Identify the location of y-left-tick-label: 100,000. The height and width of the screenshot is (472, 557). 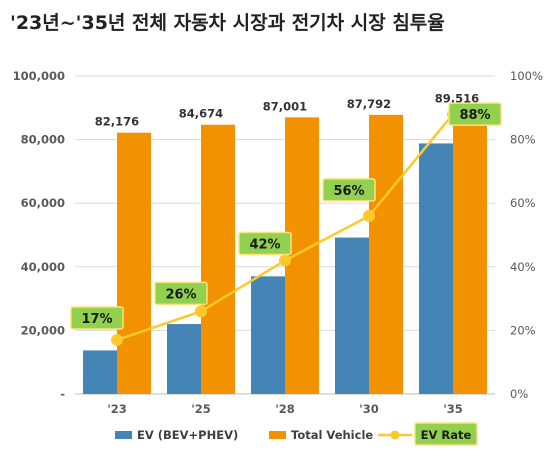
(39, 76).